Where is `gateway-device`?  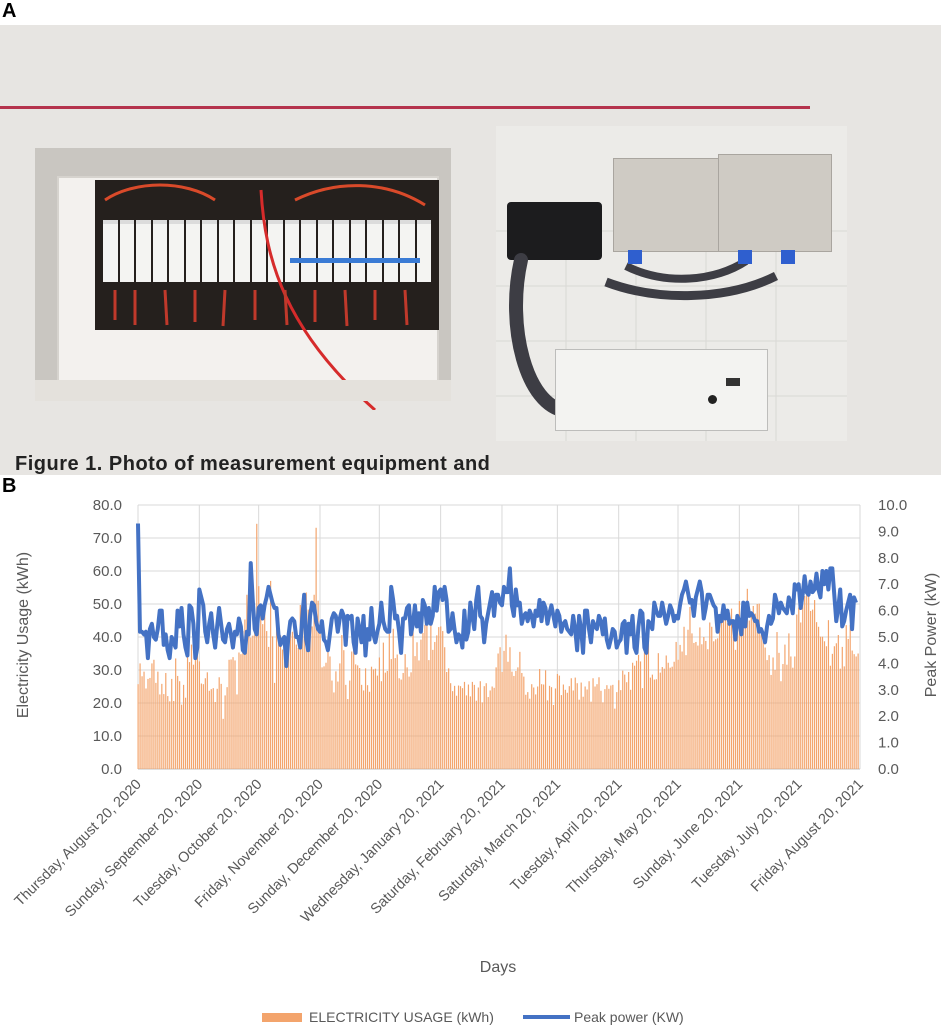
gateway-device is located at coordinates (554, 231).